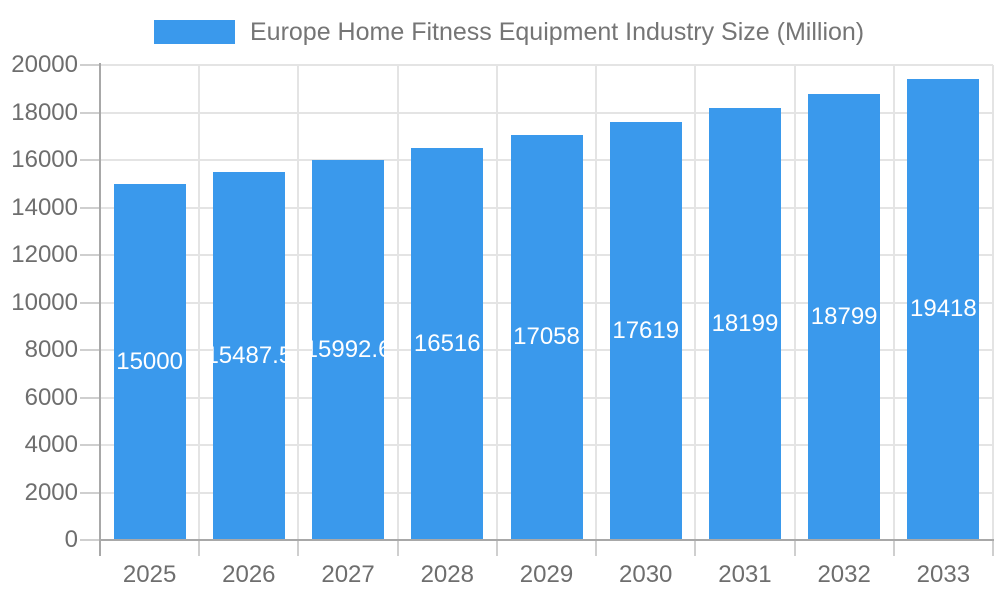 The height and width of the screenshot is (600, 1000). Describe the element at coordinates (44, 112) in the screenshot. I see `y-axis-label: 18000` at that location.